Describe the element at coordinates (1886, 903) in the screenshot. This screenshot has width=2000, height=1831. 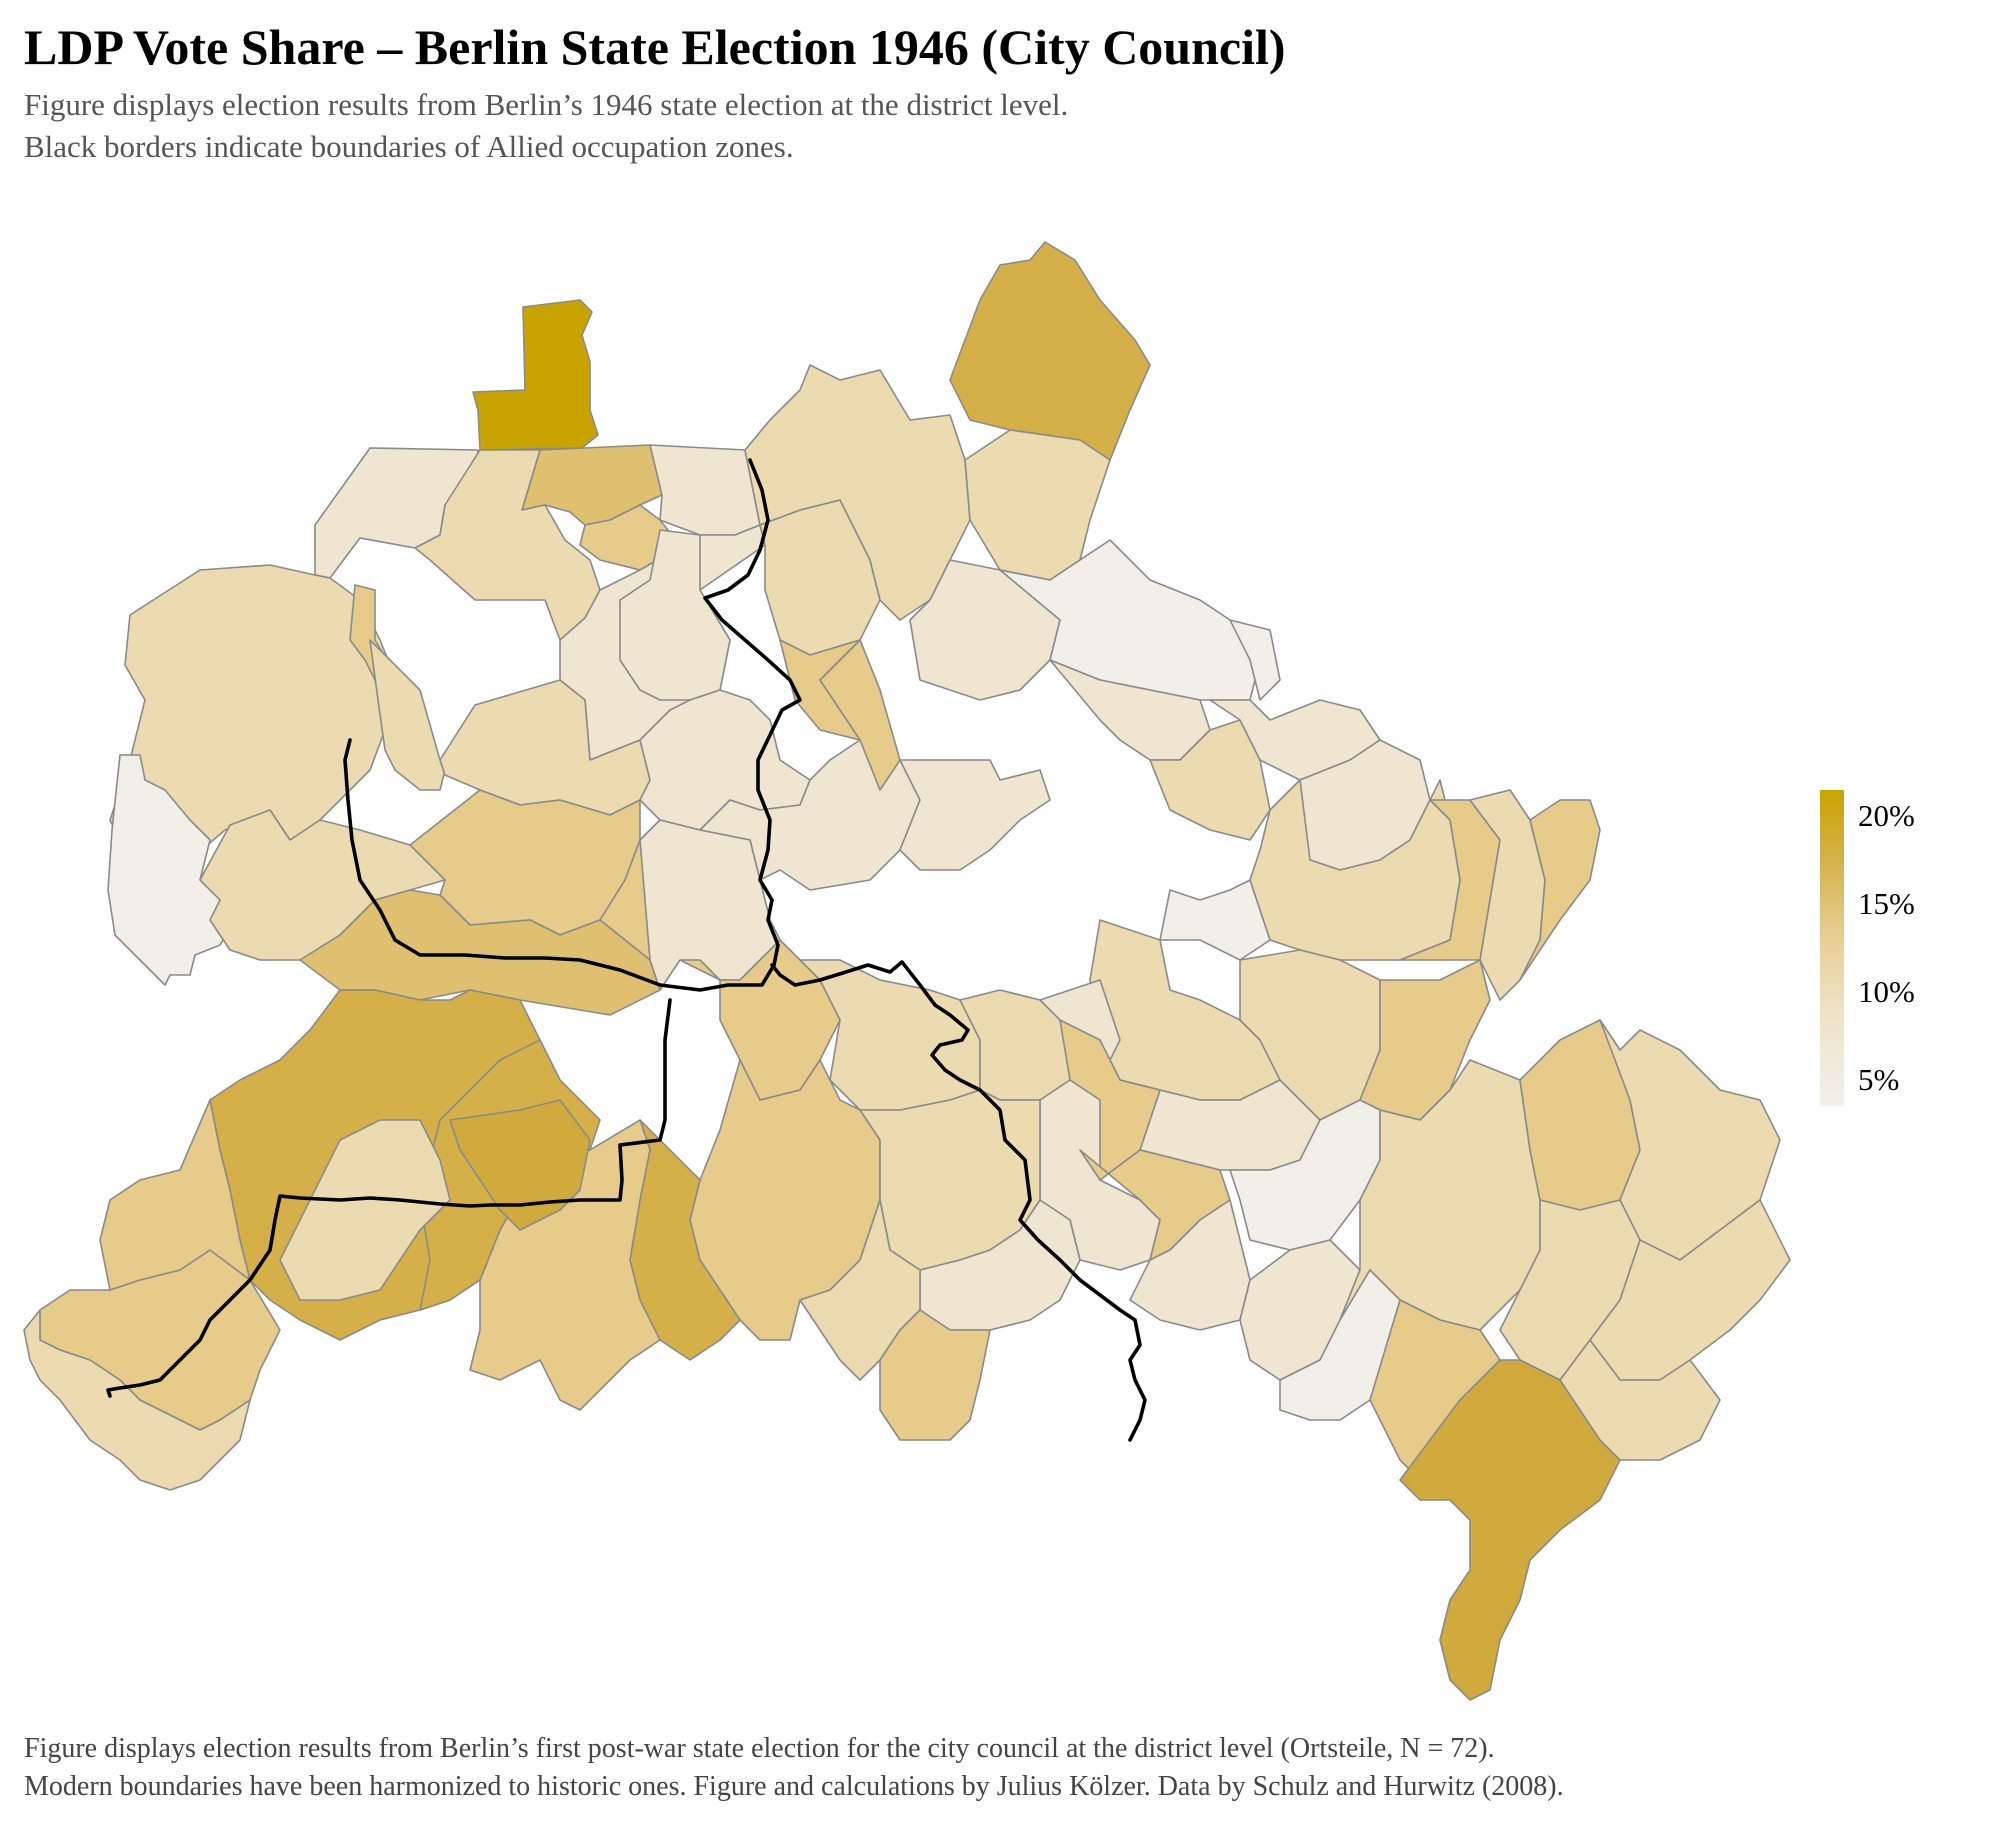
I see `legend-label-15: 15%` at that location.